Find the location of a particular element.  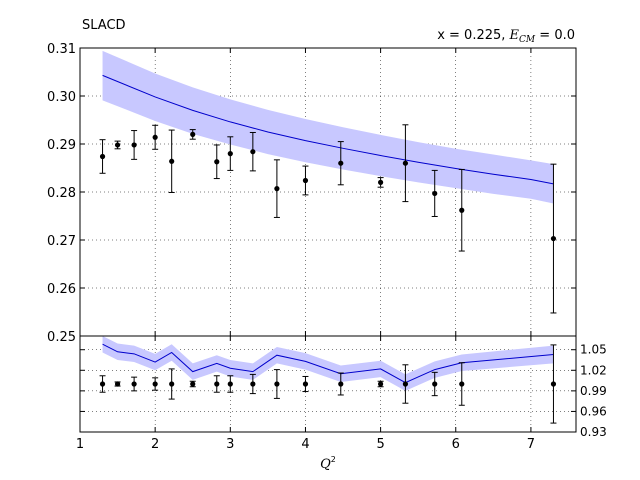

x-tick-label: 2 is located at coordinates (155, 444).